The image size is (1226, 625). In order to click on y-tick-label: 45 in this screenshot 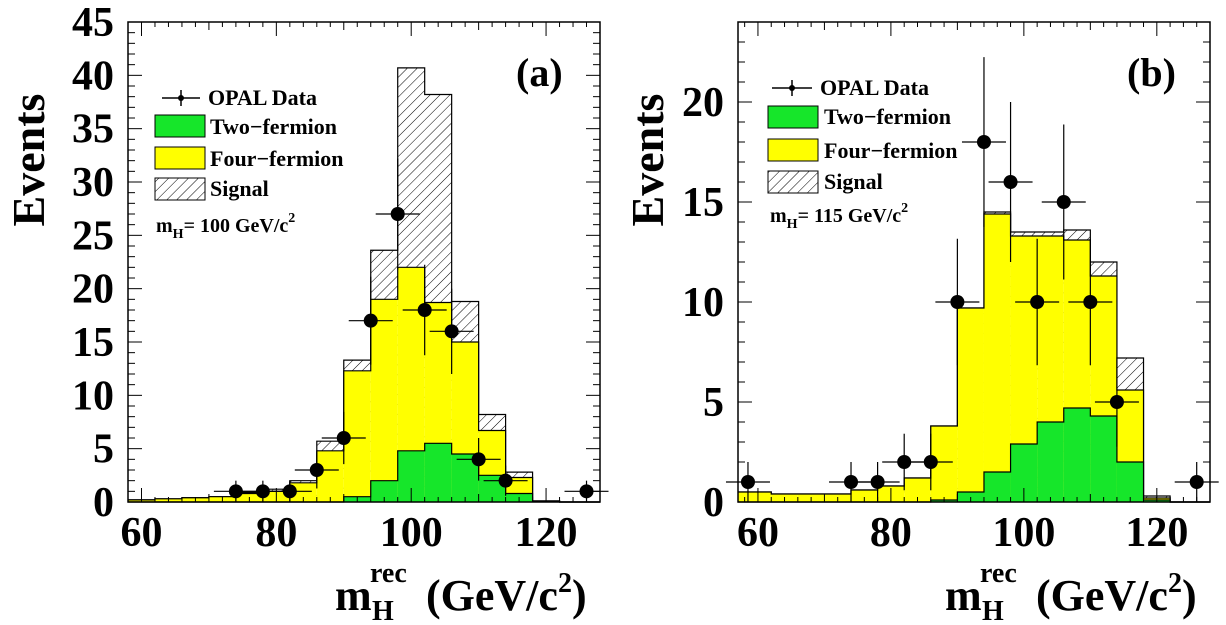, I will do `click(93, 23)`.